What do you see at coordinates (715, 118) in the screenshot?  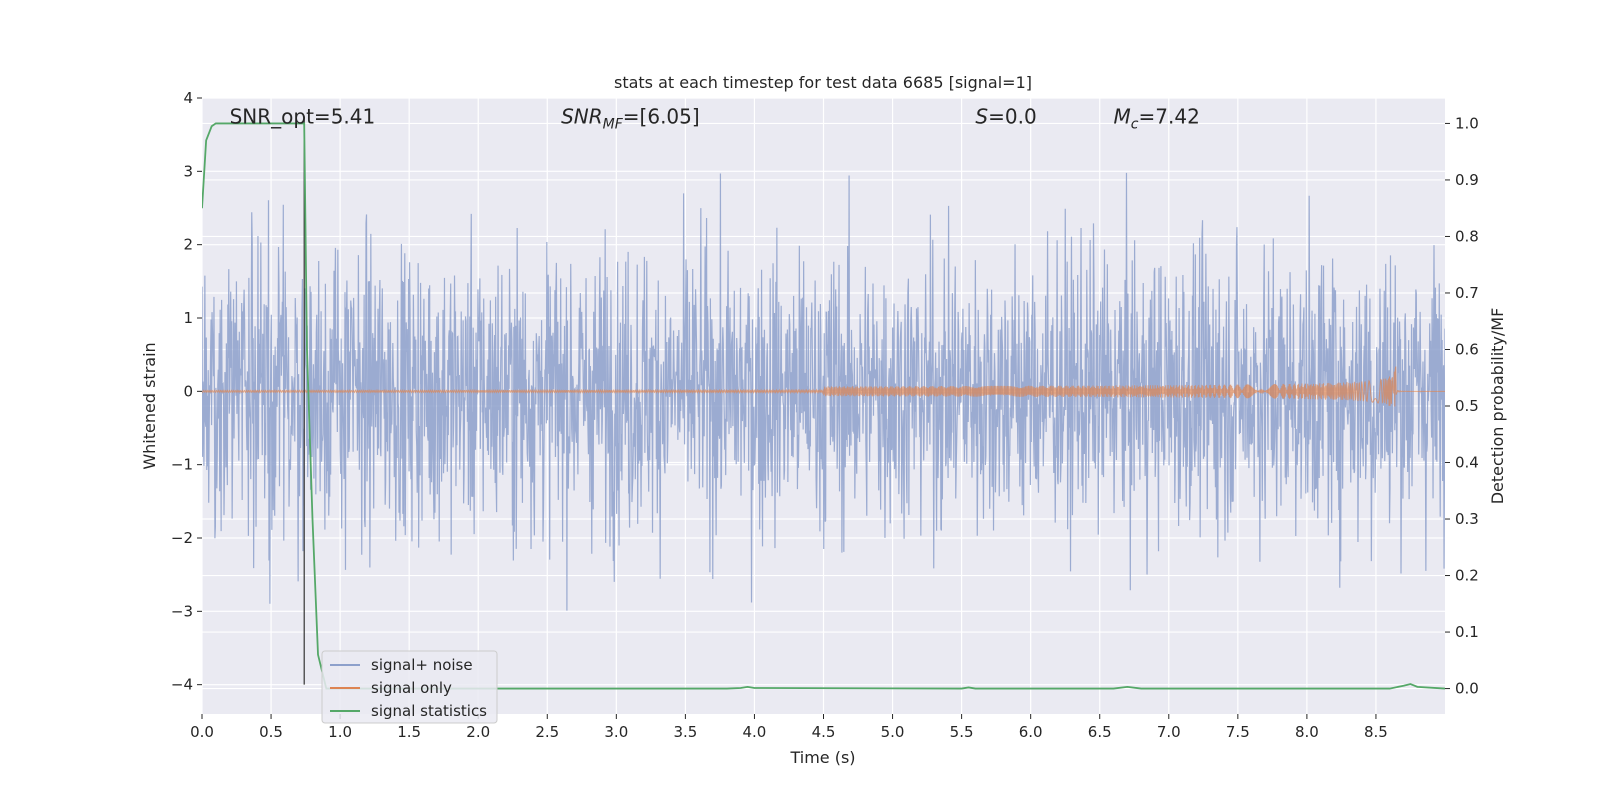 I see `annotations: SNR_opt=5.41 SNRMF=[6.05] S=0.0 Mc=7.42` at bounding box center [715, 118].